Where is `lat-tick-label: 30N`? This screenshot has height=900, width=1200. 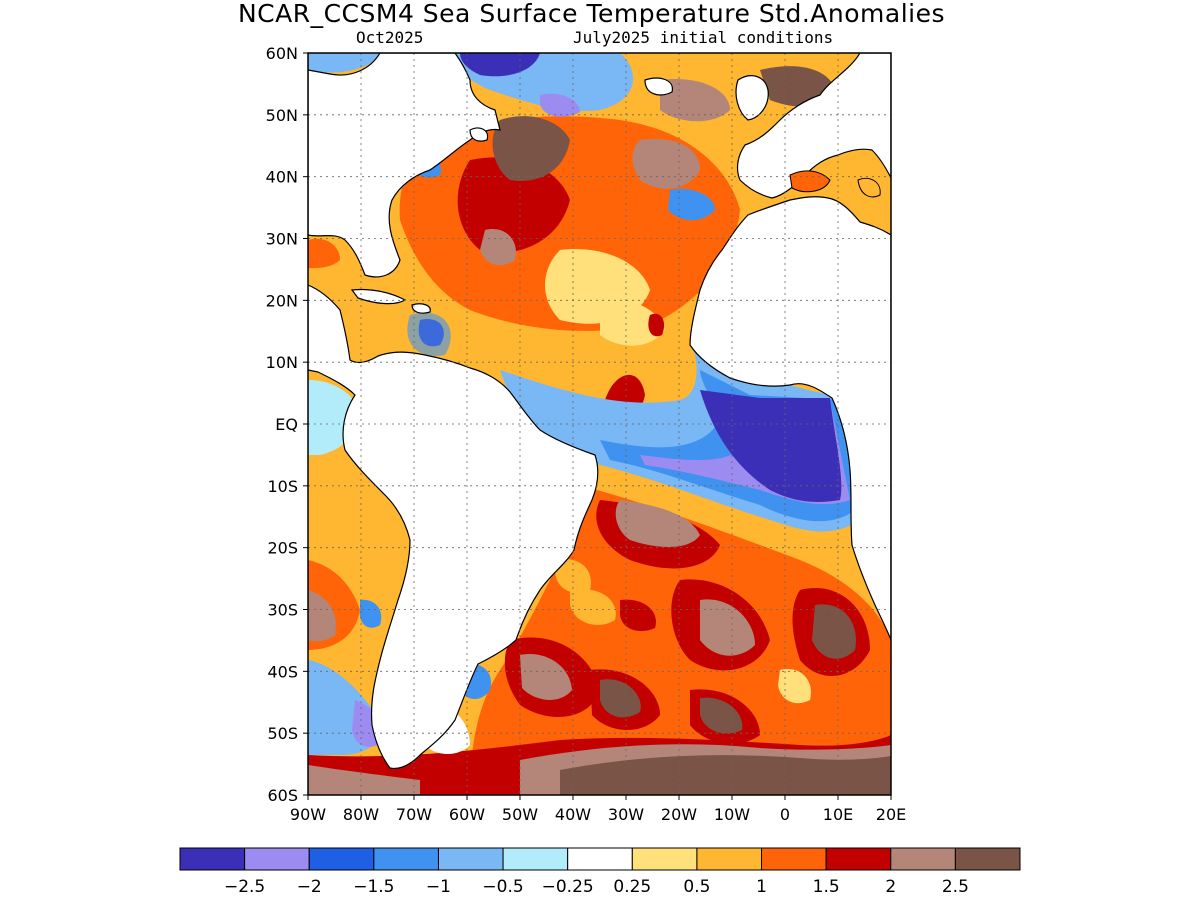 lat-tick-label: 30N is located at coordinates (282, 239).